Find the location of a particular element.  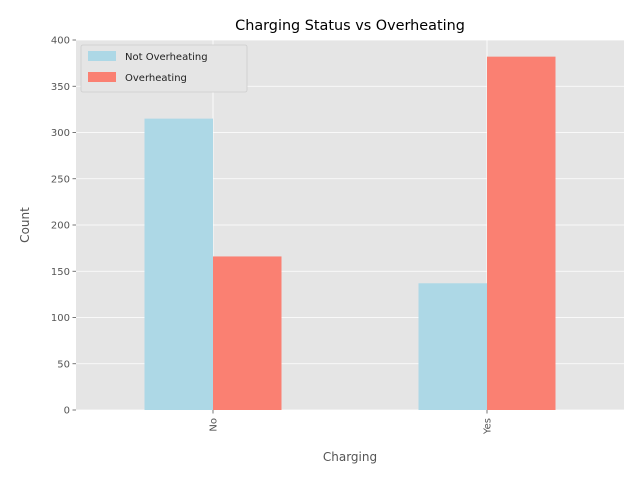

y-tick-label: 0 is located at coordinates (67, 411).